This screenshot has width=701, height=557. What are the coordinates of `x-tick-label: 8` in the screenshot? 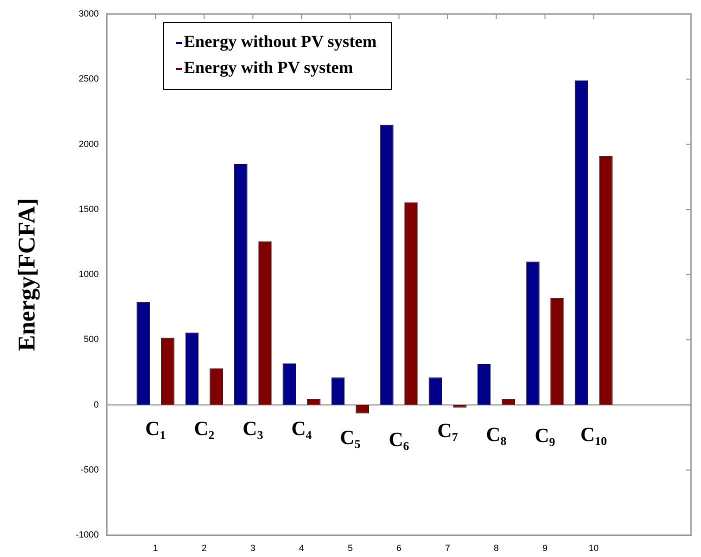 It's located at (496, 548).